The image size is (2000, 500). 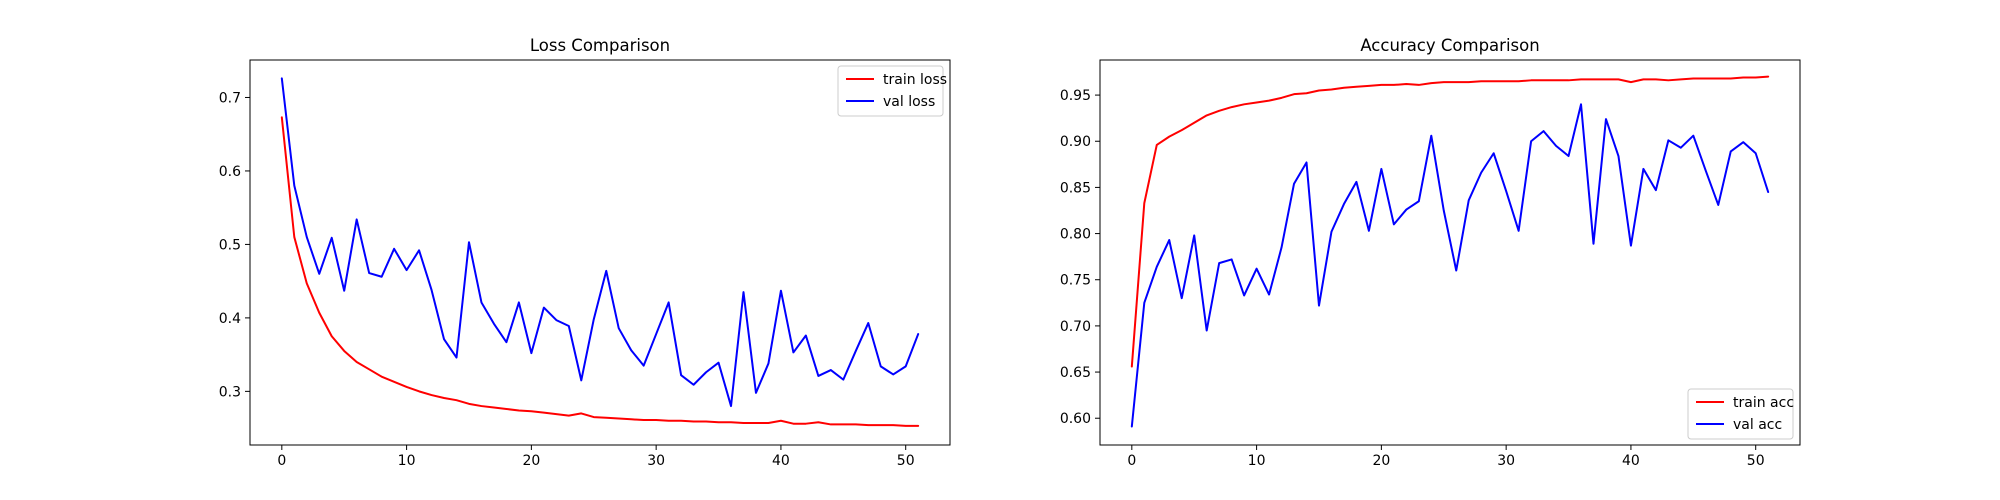 I want to click on accuracy-x-tick-label-10: 10, so click(x=1257, y=461).